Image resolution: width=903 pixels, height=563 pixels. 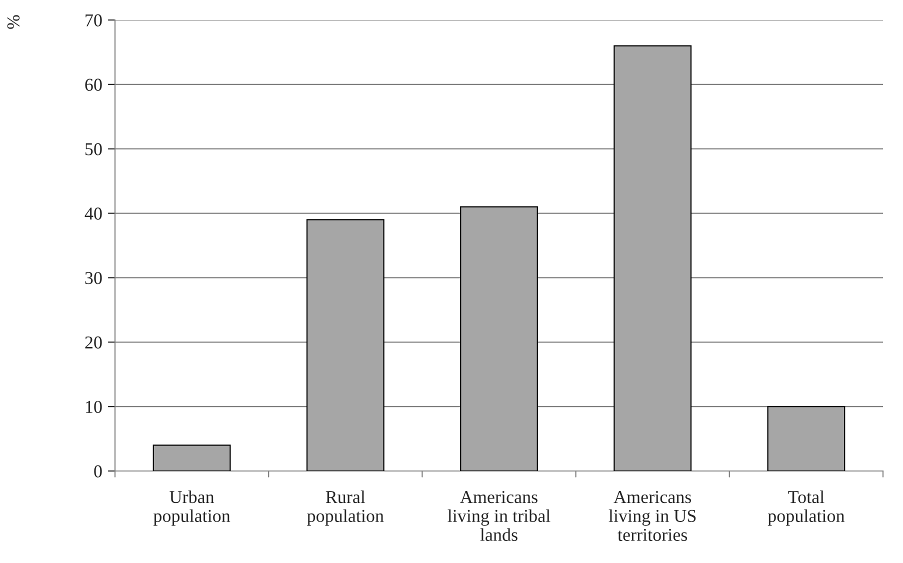 I want to click on y-tick-label: 50, so click(x=93, y=149).